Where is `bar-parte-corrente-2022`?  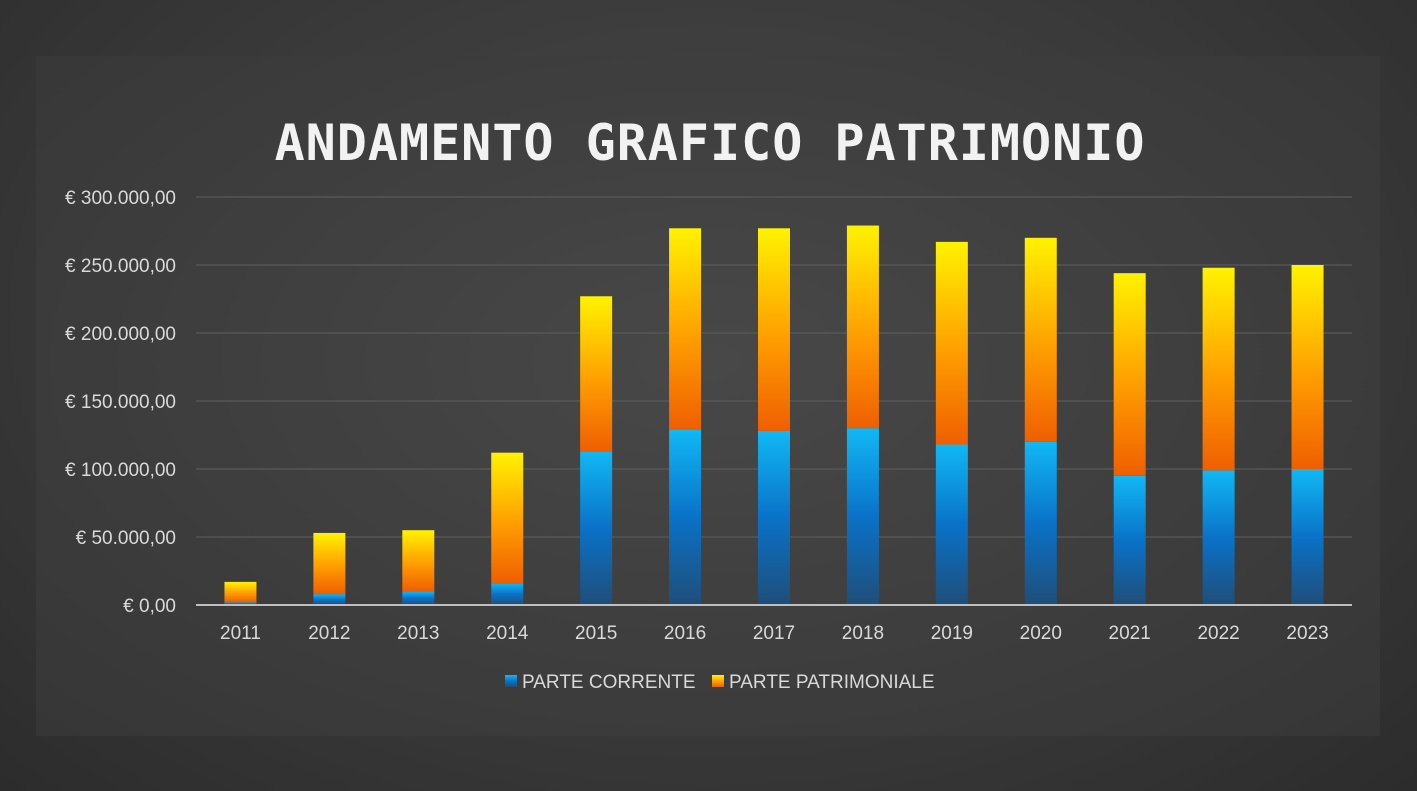
bar-parte-corrente-2022 is located at coordinates (1218, 537).